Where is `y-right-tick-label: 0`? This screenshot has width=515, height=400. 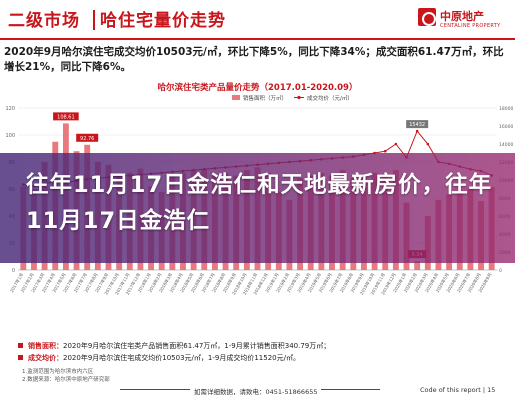 y-right-tick-label: 0 is located at coordinates (500, 271).